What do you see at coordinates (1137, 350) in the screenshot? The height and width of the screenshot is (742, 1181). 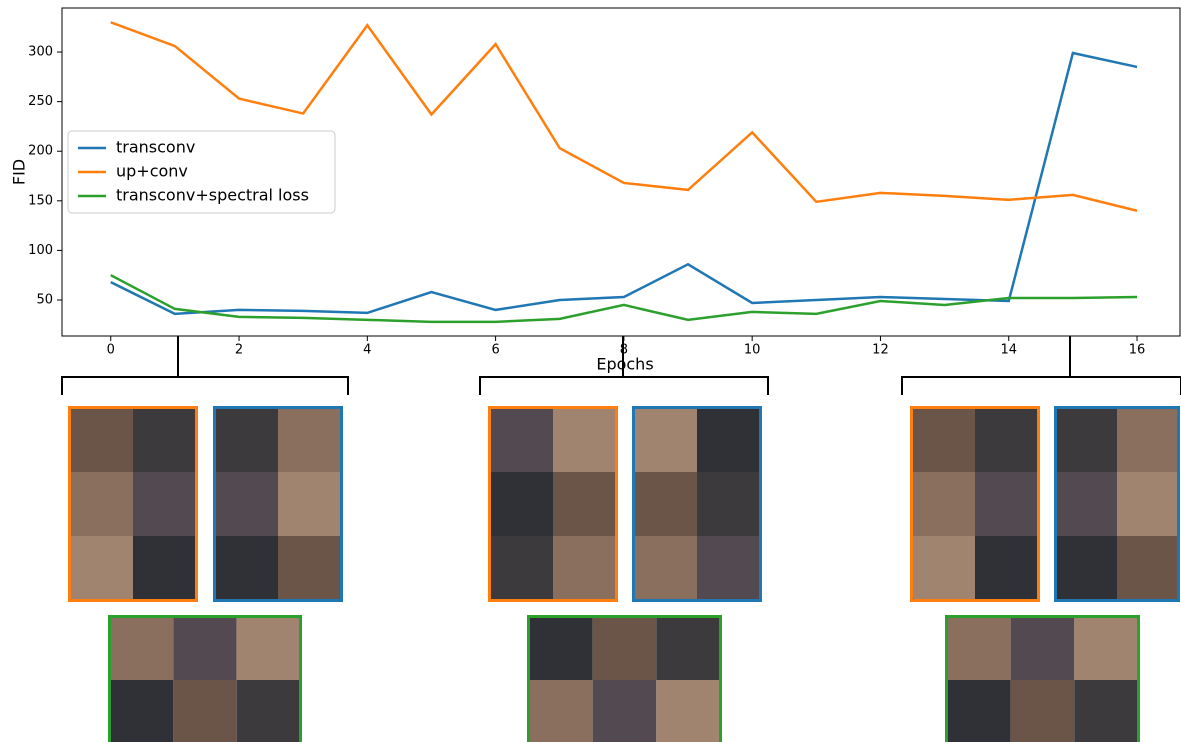 I see `x-tick-label: 16` at bounding box center [1137, 350].